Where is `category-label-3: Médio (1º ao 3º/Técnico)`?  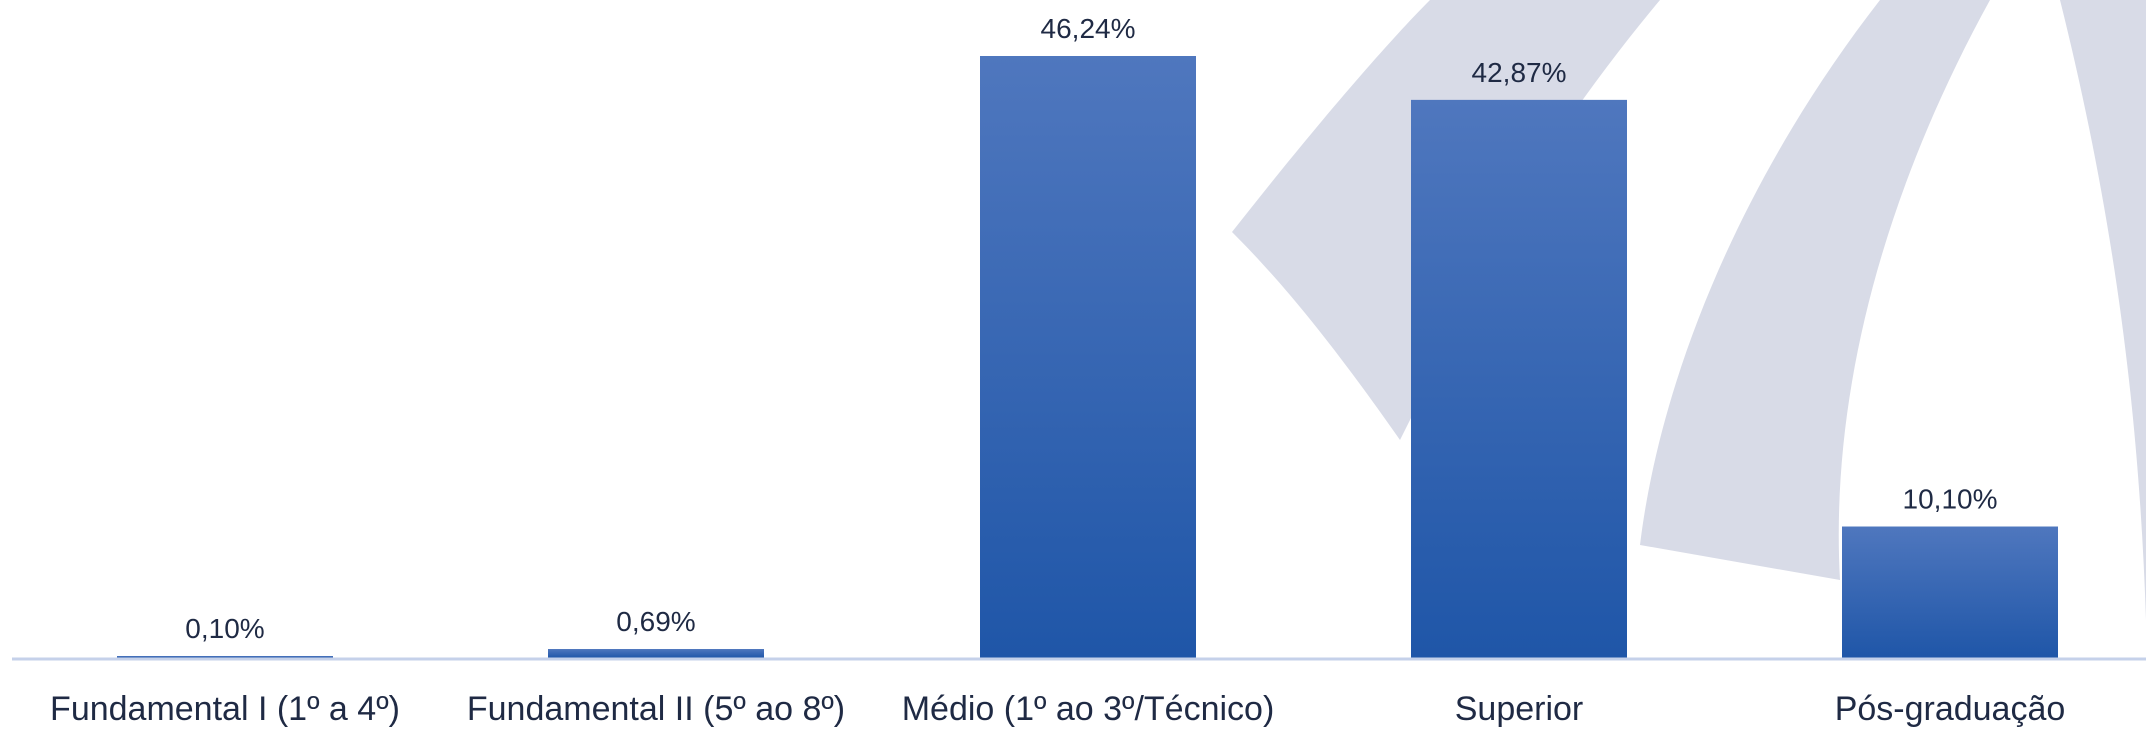 category-label-3: Médio (1º ao 3º/Técnico) is located at coordinates (1088, 709).